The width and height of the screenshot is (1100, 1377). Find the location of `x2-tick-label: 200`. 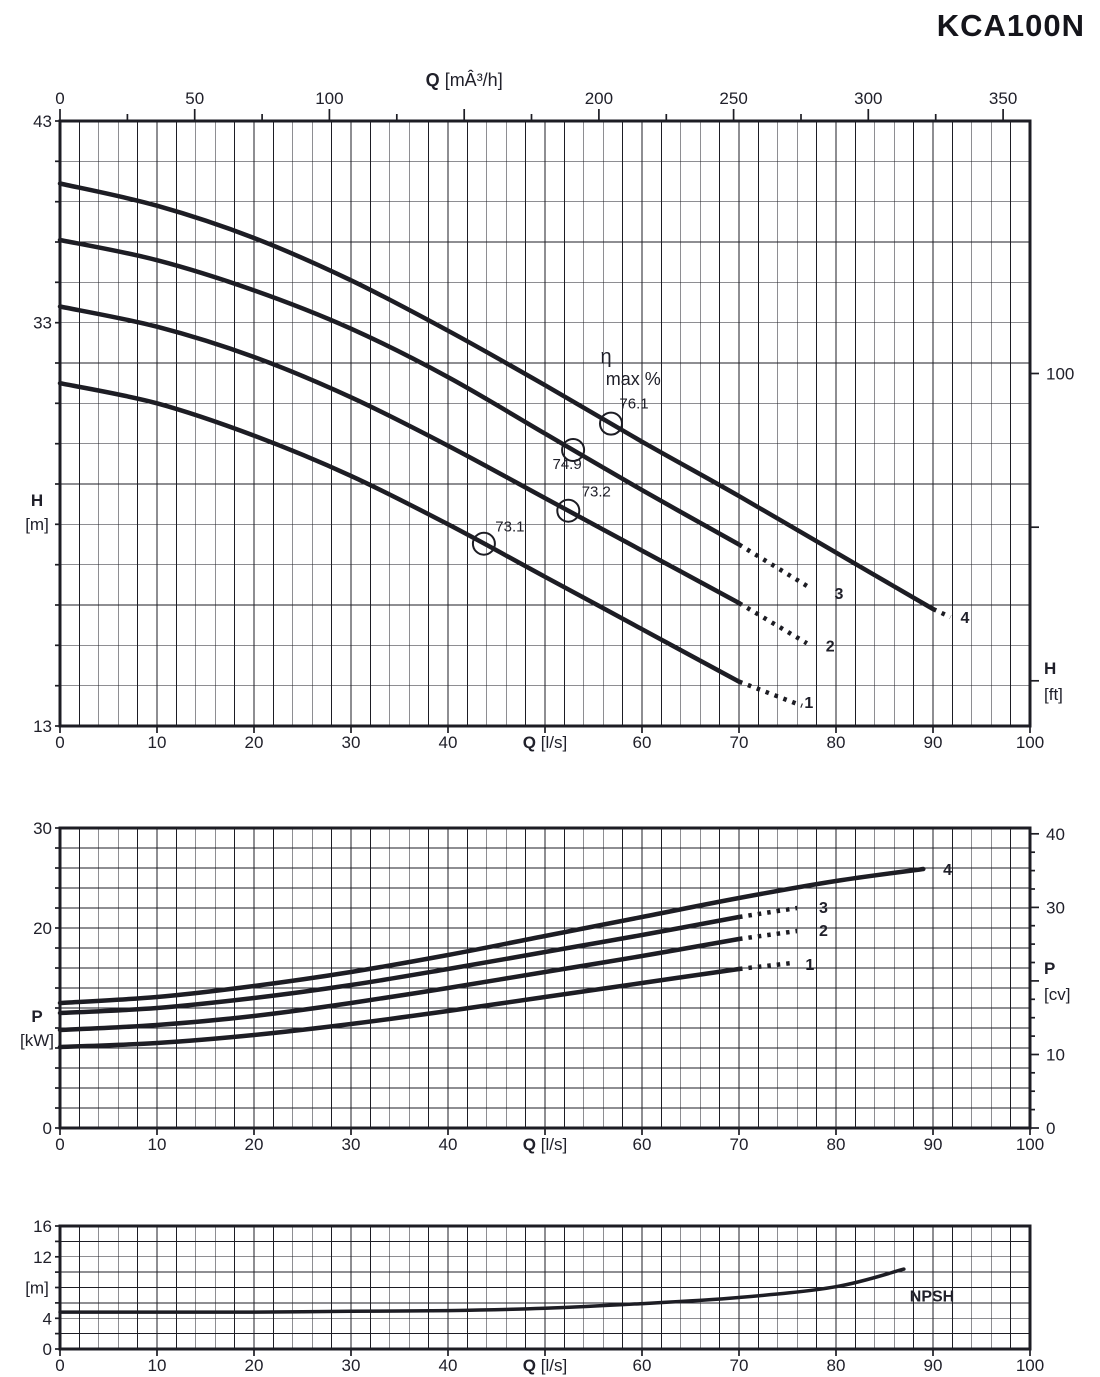

x2-tick-label: 200 is located at coordinates (599, 98).